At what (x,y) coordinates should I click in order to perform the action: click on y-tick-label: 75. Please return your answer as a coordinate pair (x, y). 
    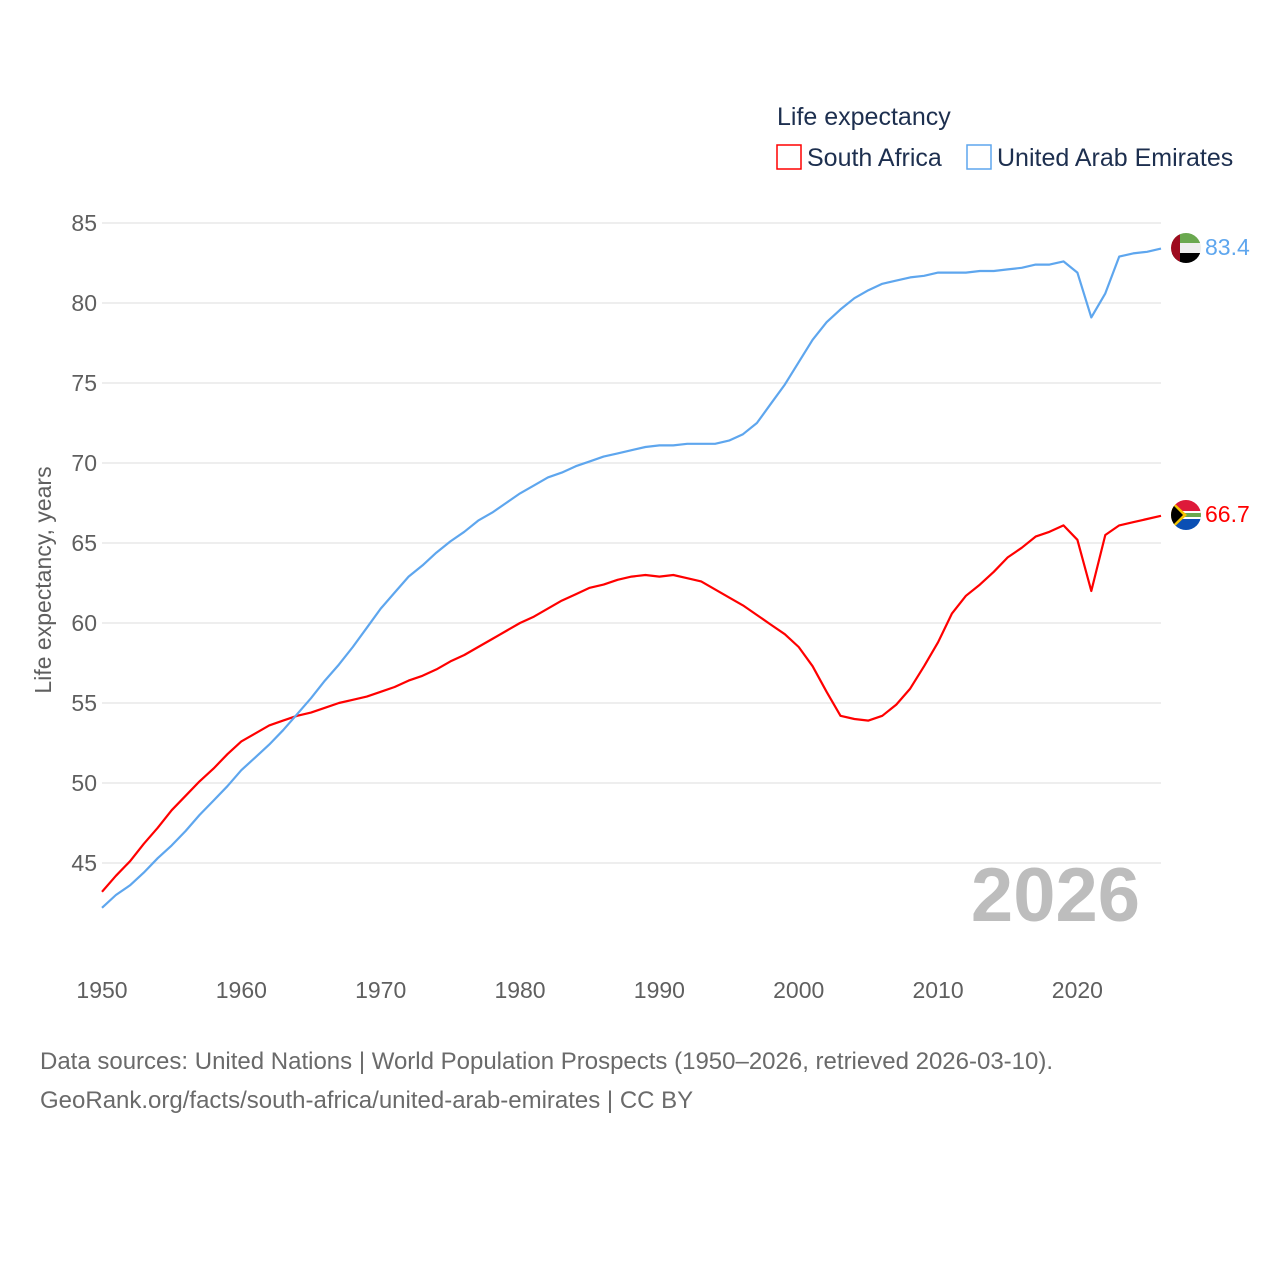
    Looking at the image, I should click on (84, 383).